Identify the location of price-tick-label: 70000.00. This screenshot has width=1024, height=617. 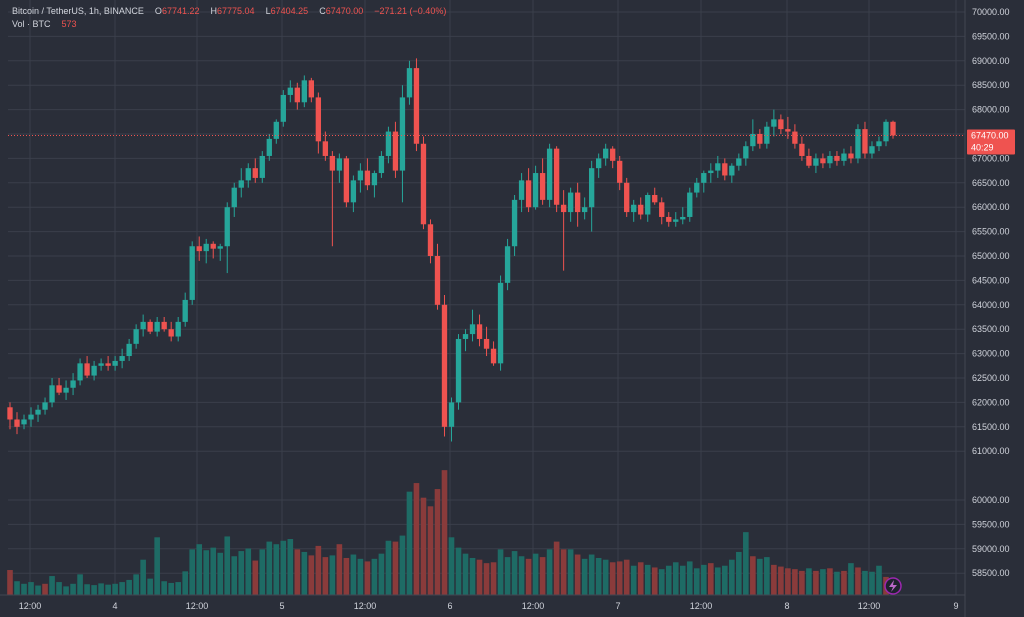
(991, 12).